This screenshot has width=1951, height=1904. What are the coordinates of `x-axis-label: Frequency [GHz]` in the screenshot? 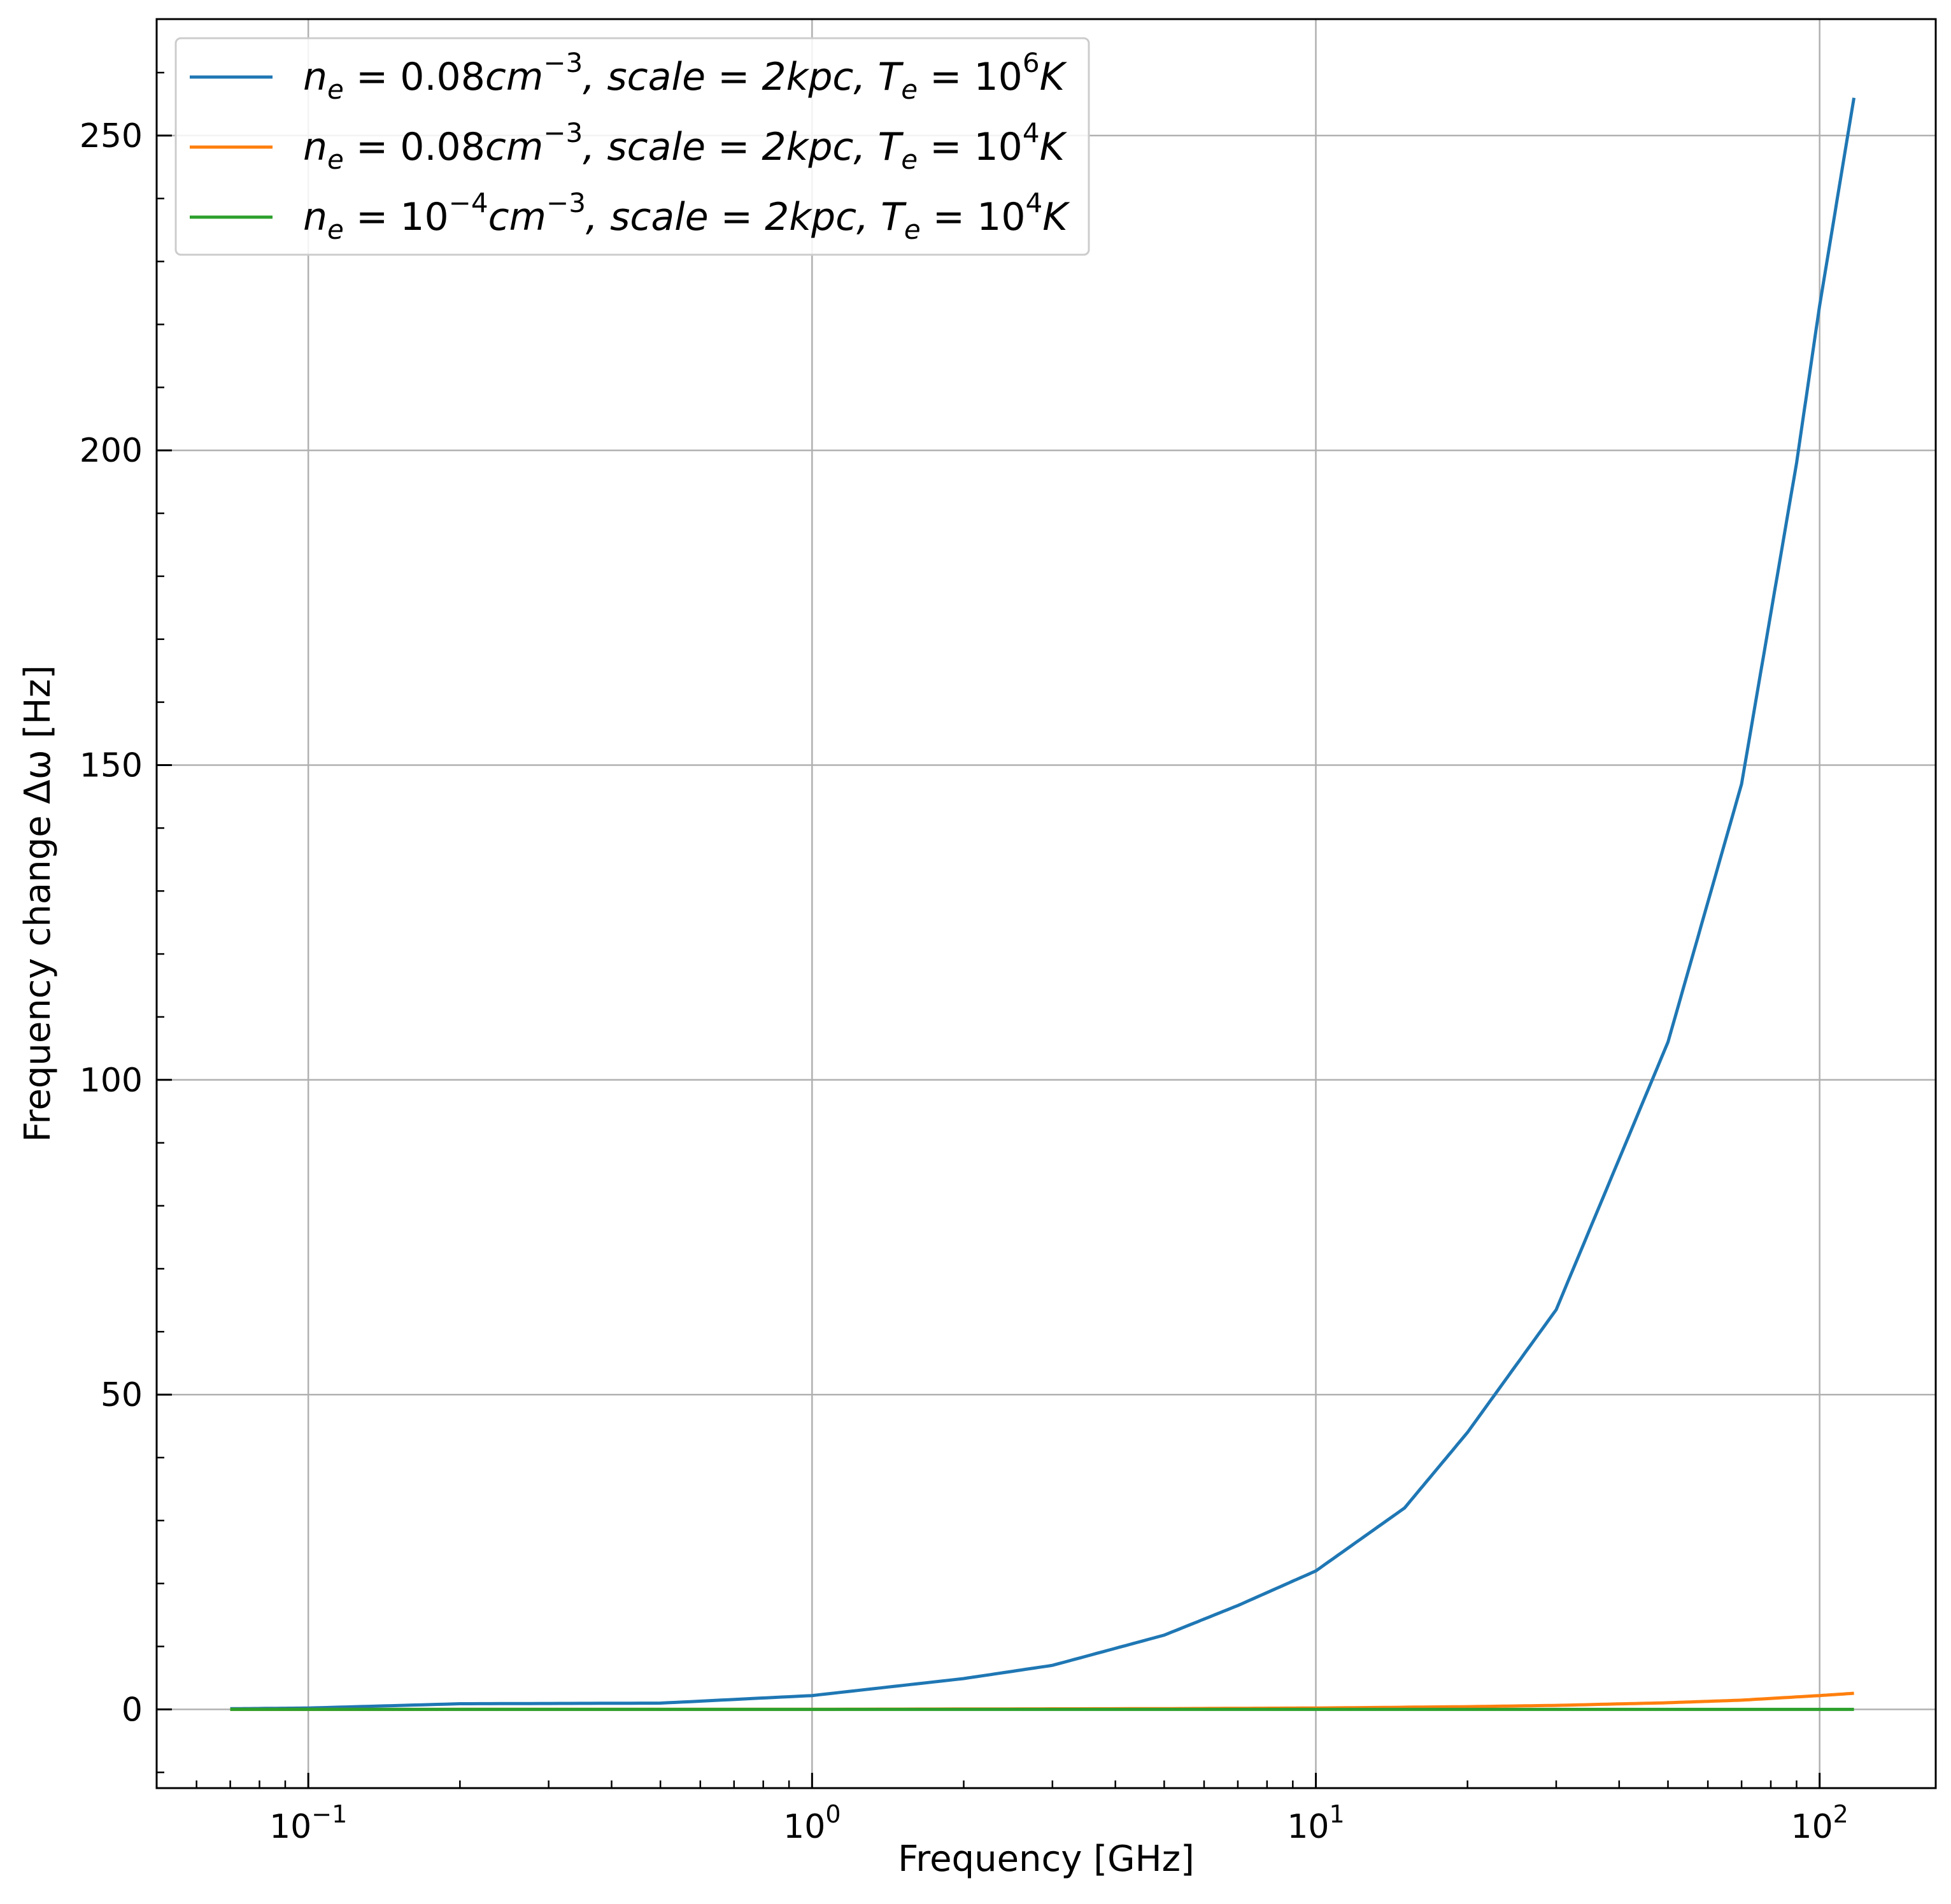 It's located at (1046, 1859).